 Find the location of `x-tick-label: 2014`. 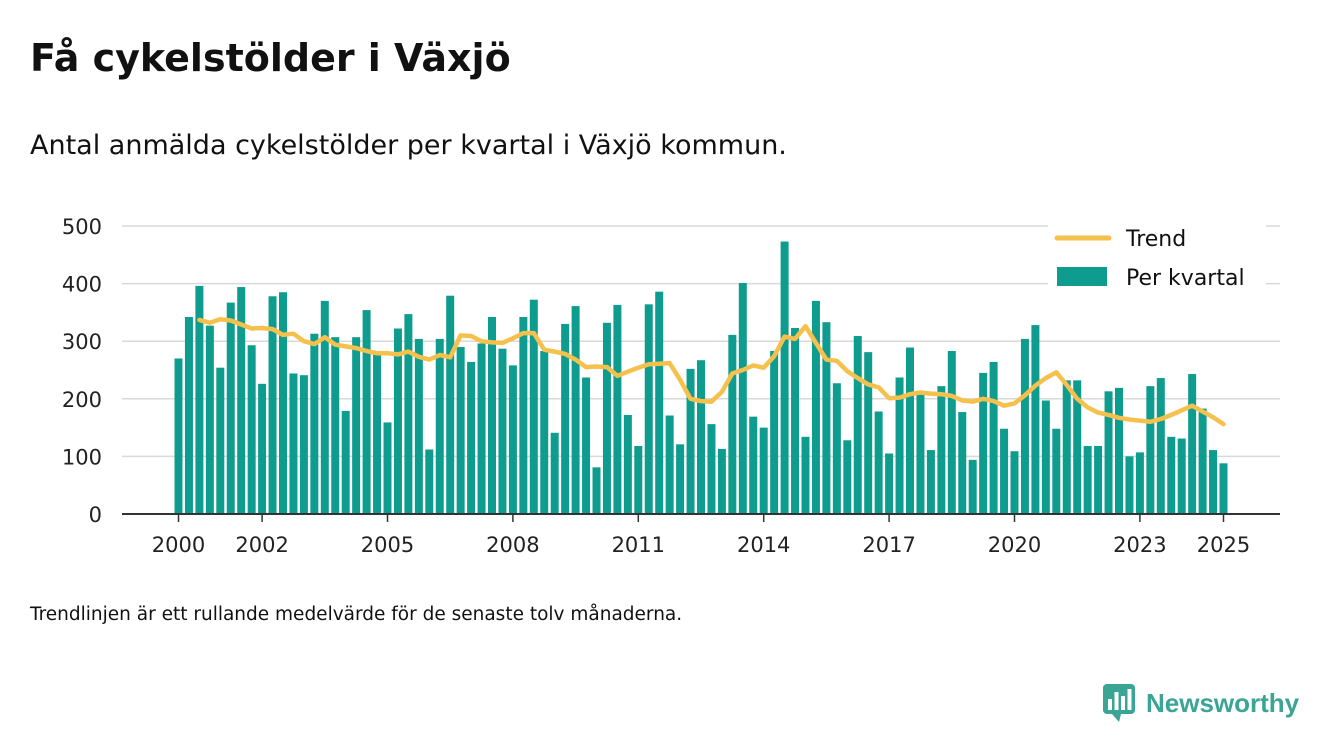

x-tick-label: 2014 is located at coordinates (763, 545).